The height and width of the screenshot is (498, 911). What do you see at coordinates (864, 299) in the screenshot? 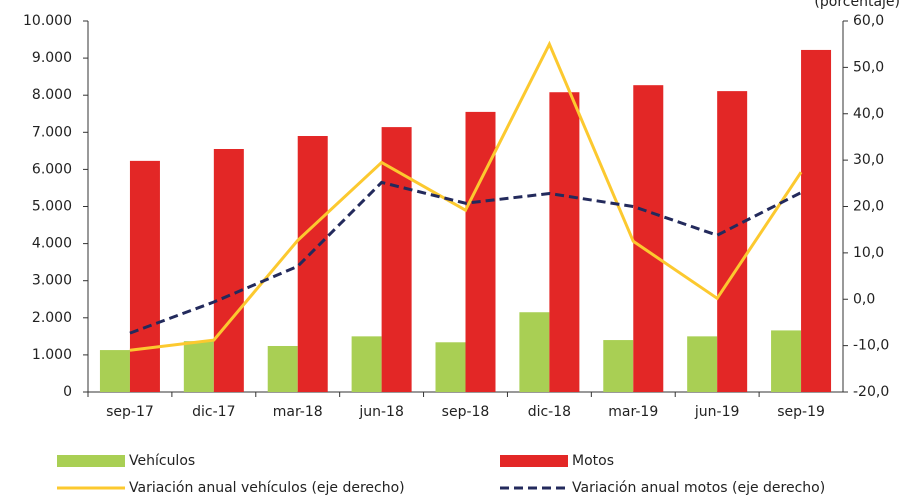
I see `y2-tick-label: 0,0` at bounding box center [864, 299].